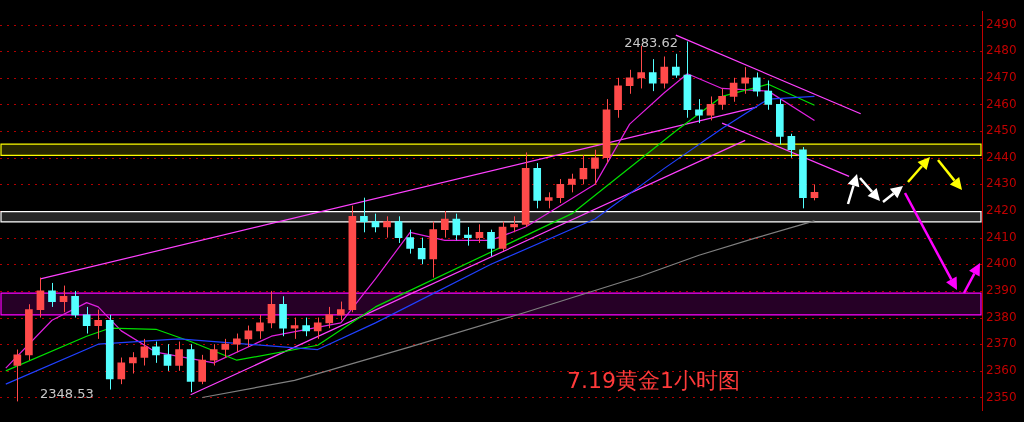  What do you see at coordinates (1001, 103) in the screenshot?
I see `y-tick-label: 2460` at bounding box center [1001, 103].